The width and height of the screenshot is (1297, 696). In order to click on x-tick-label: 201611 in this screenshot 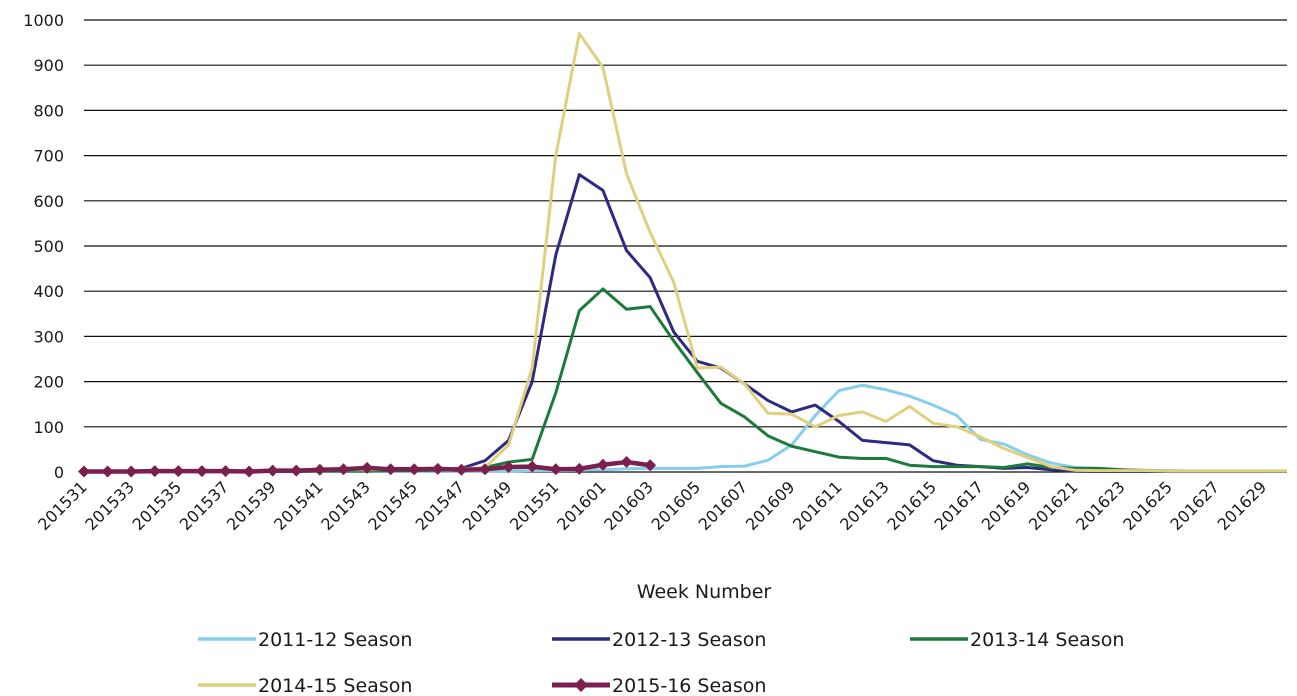, I will do `click(817, 505)`.